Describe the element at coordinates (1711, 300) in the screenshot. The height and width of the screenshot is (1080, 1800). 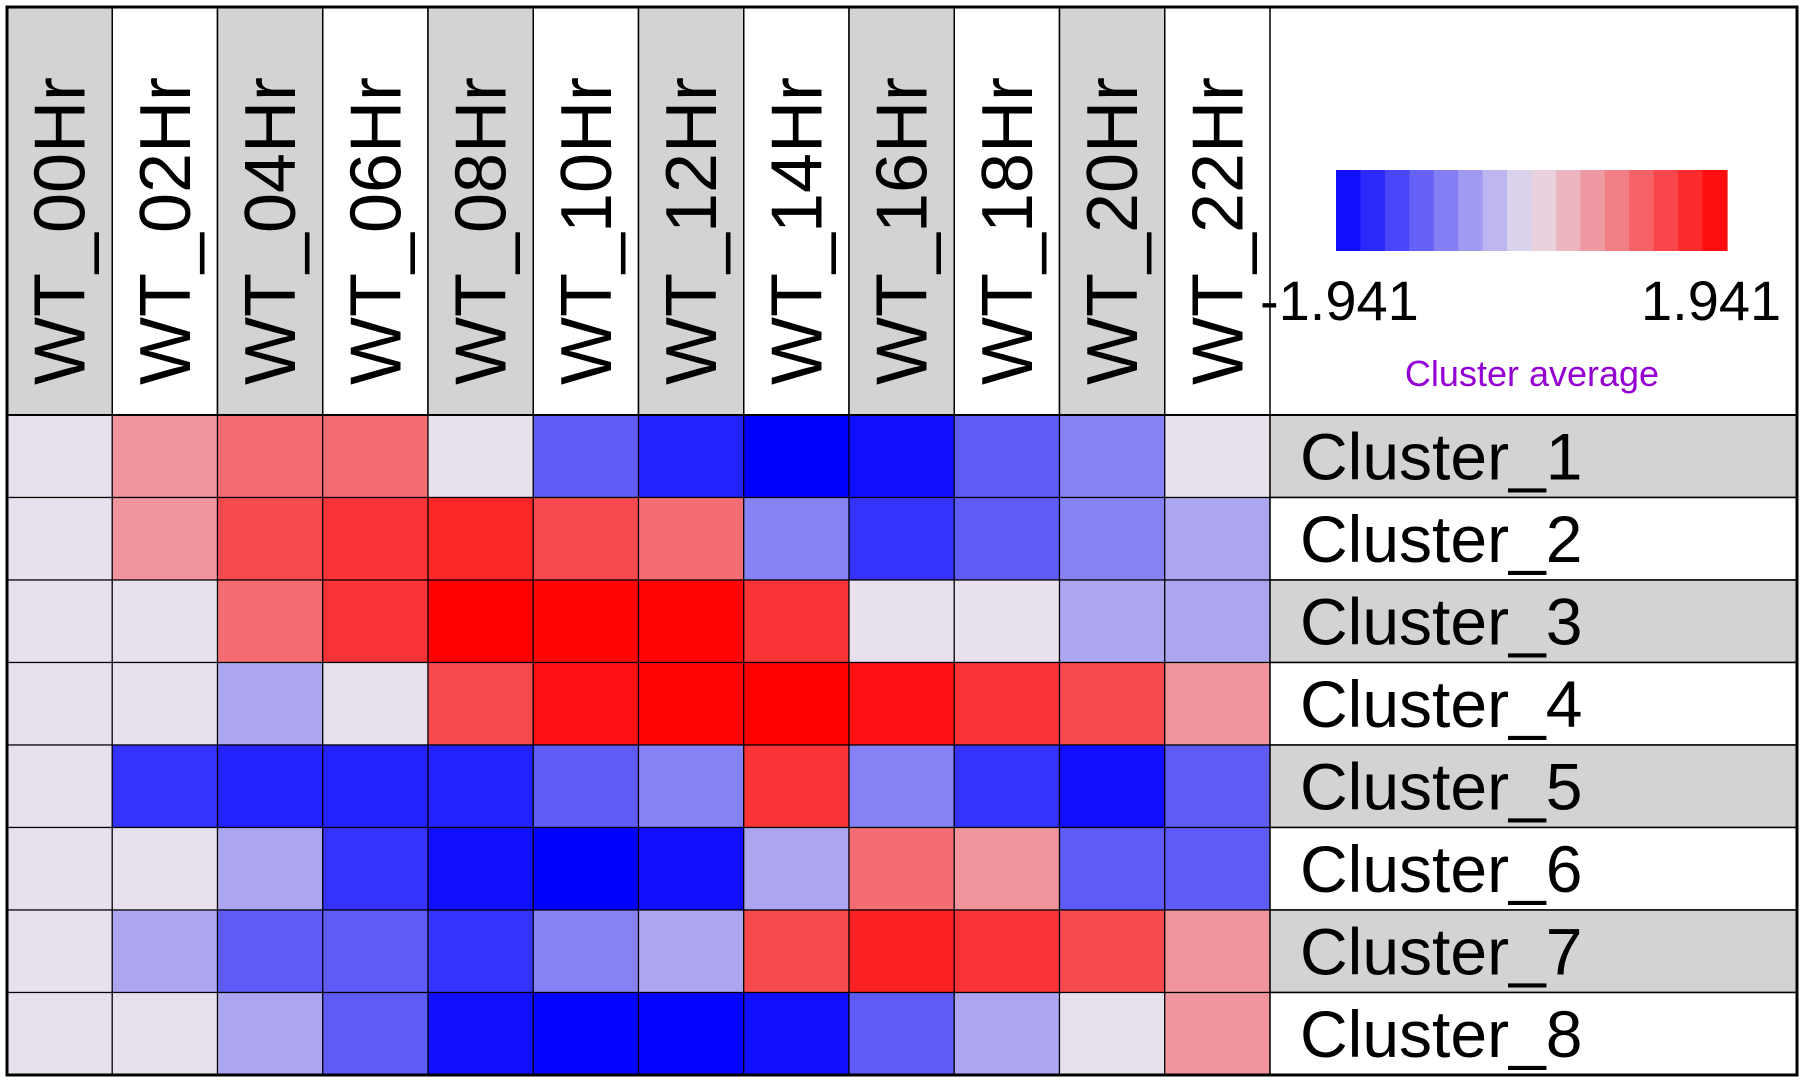
I see `legend-max-label: 1.941` at that location.